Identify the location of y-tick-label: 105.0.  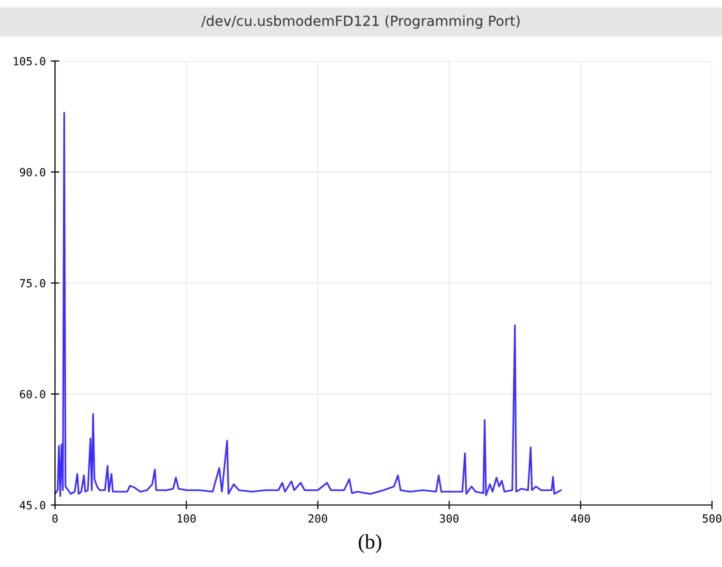
(30, 61).